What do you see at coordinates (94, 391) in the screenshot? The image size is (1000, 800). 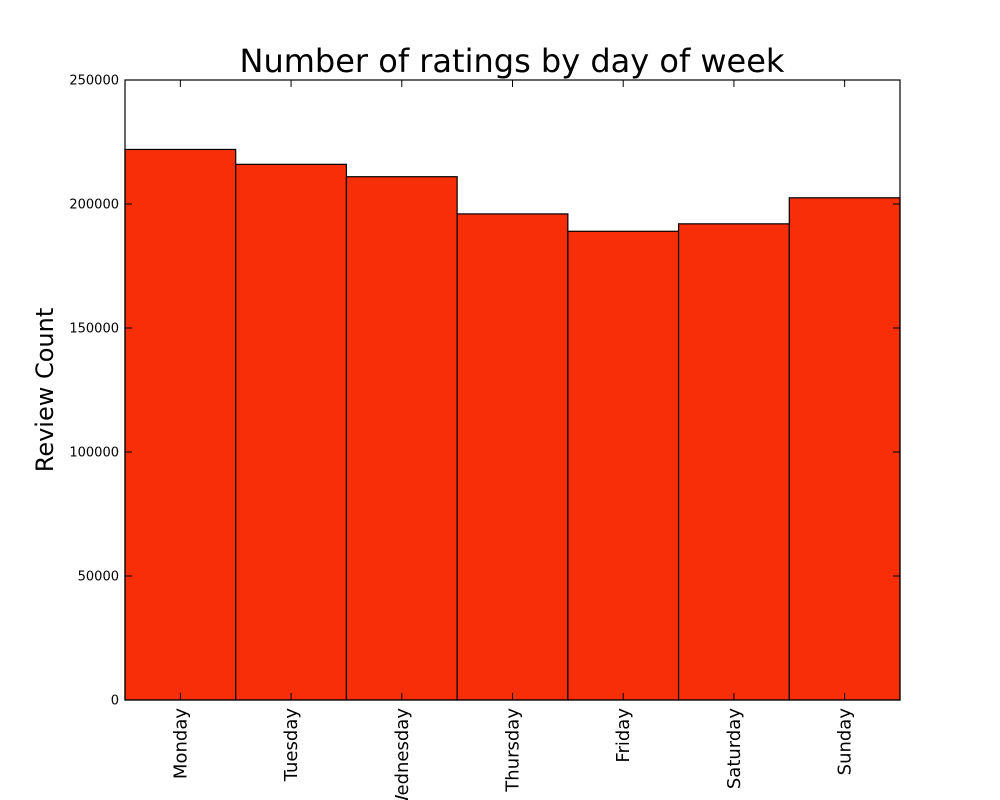 I see `y-tick-labels: 0 50000 100000 150000 200000 250000` at bounding box center [94, 391].